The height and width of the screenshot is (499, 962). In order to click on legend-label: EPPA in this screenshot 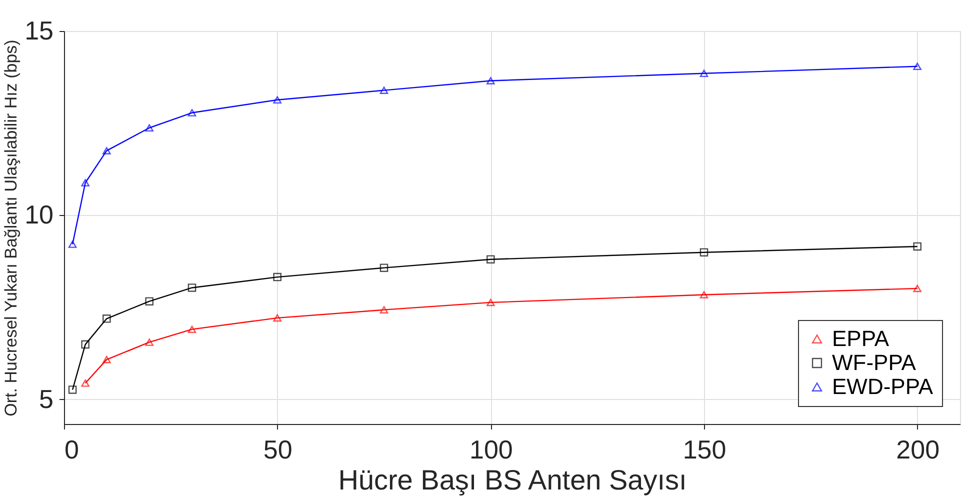, I will do `click(861, 338)`.